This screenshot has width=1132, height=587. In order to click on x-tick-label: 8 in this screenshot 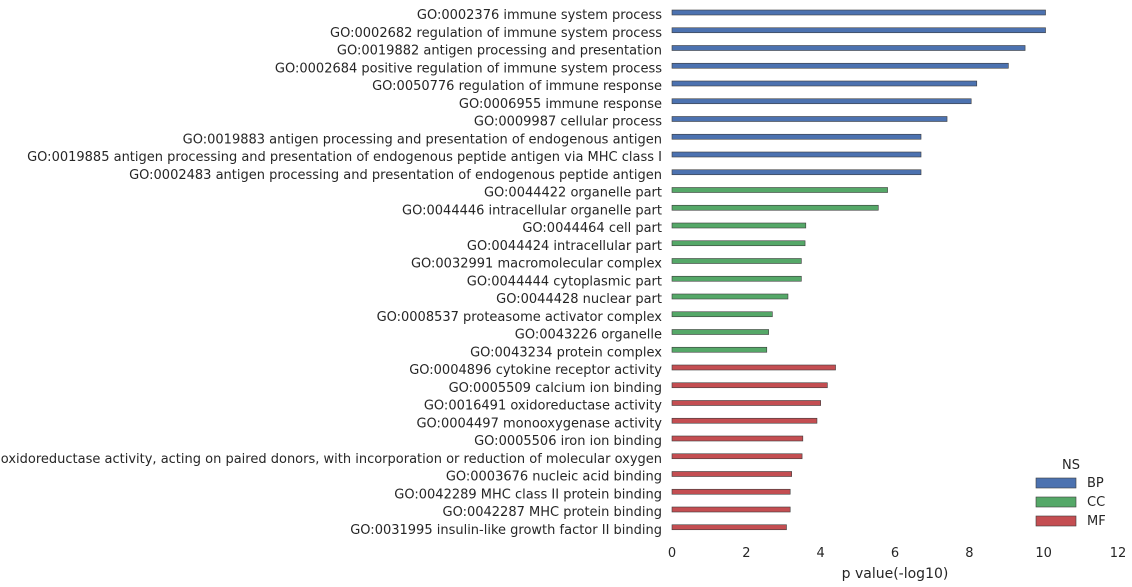, I will do `click(969, 553)`.